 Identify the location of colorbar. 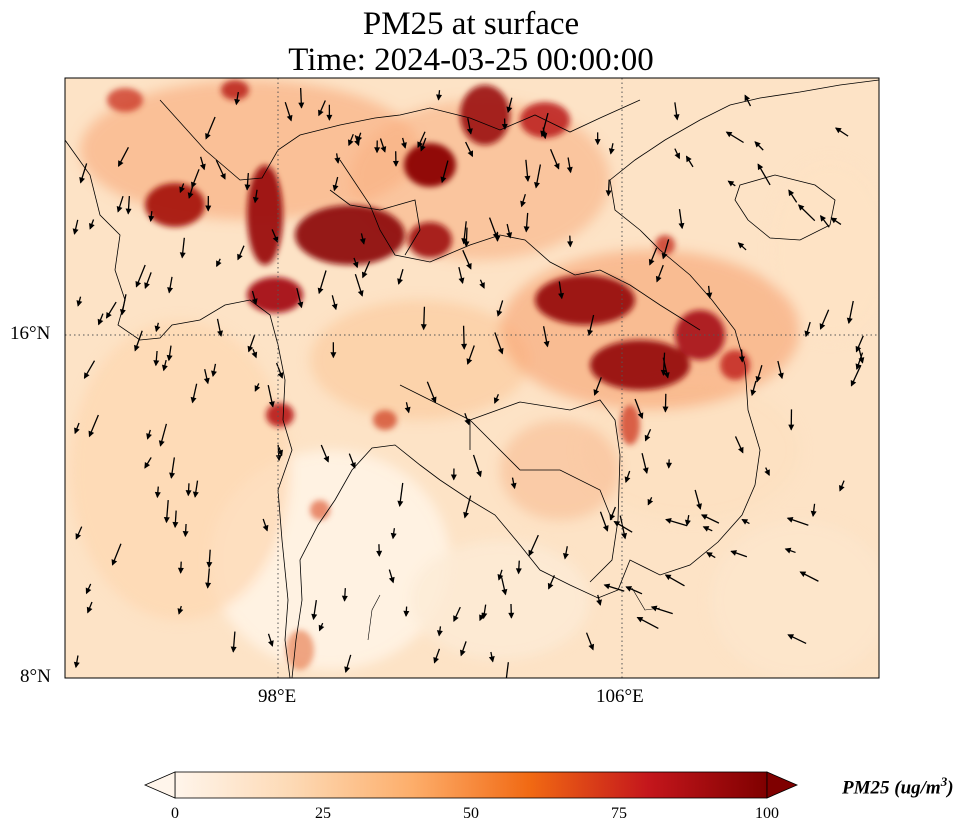
(471, 785).